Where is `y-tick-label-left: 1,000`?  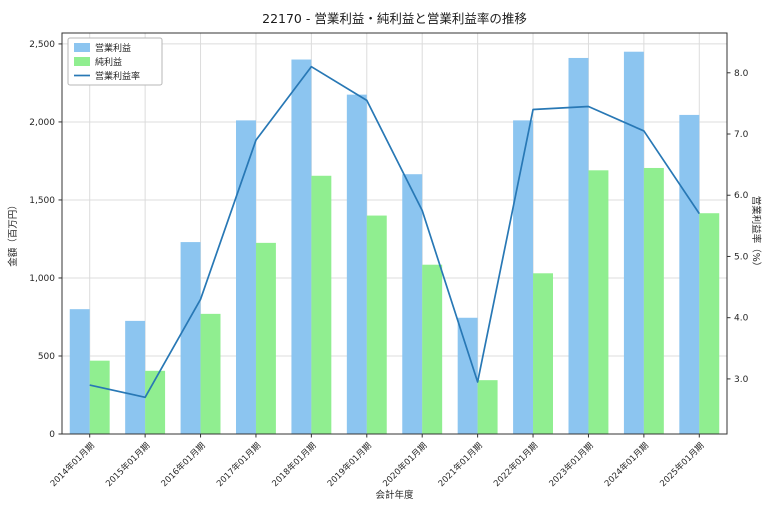 y-tick-label-left: 1,000 is located at coordinates (42, 279).